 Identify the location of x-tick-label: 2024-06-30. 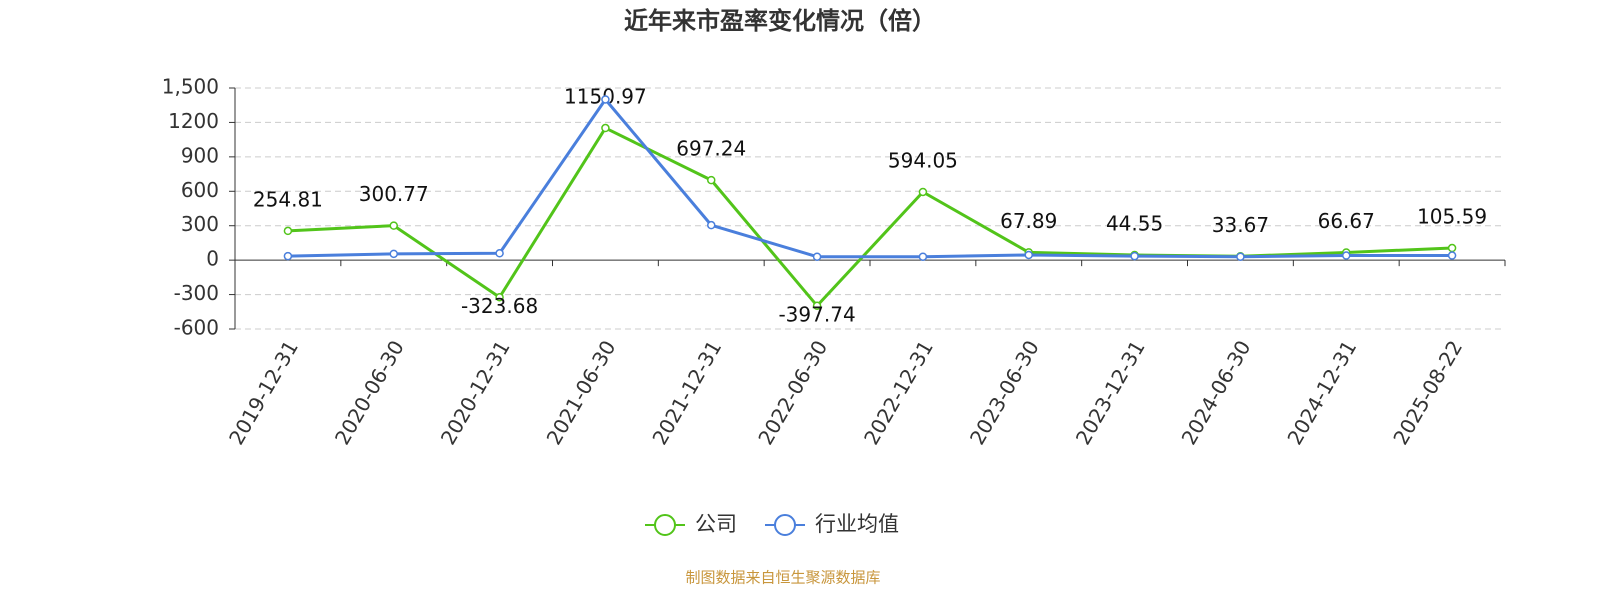
(1216, 392).